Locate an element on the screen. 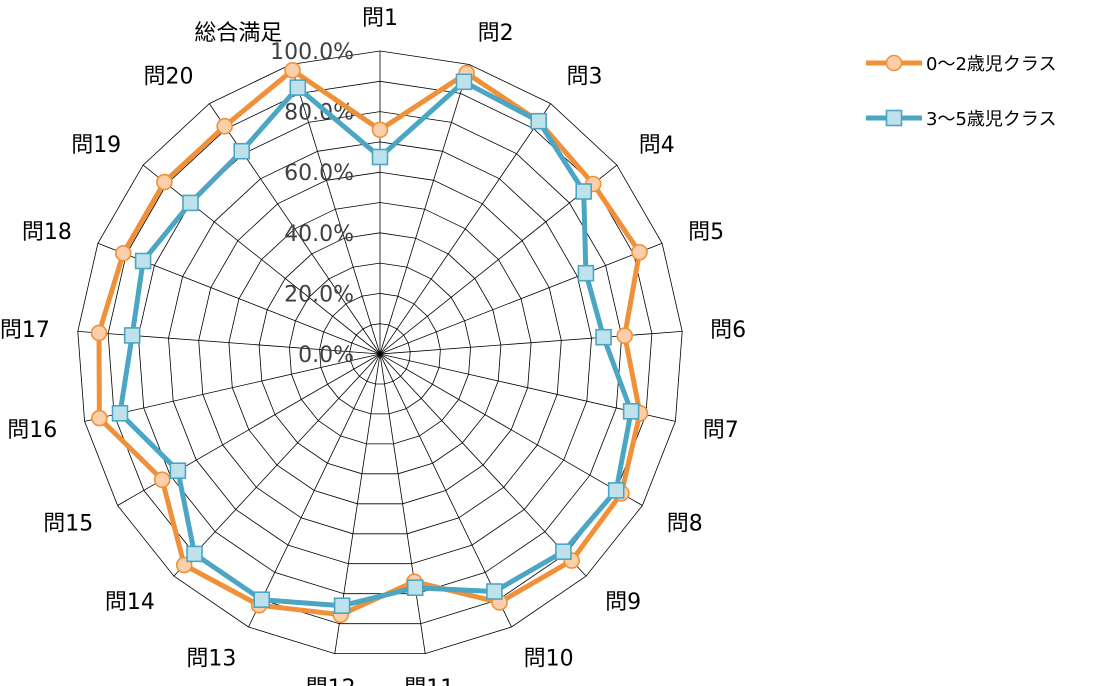  tick-label: 40.0% is located at coordinates (319, 234).